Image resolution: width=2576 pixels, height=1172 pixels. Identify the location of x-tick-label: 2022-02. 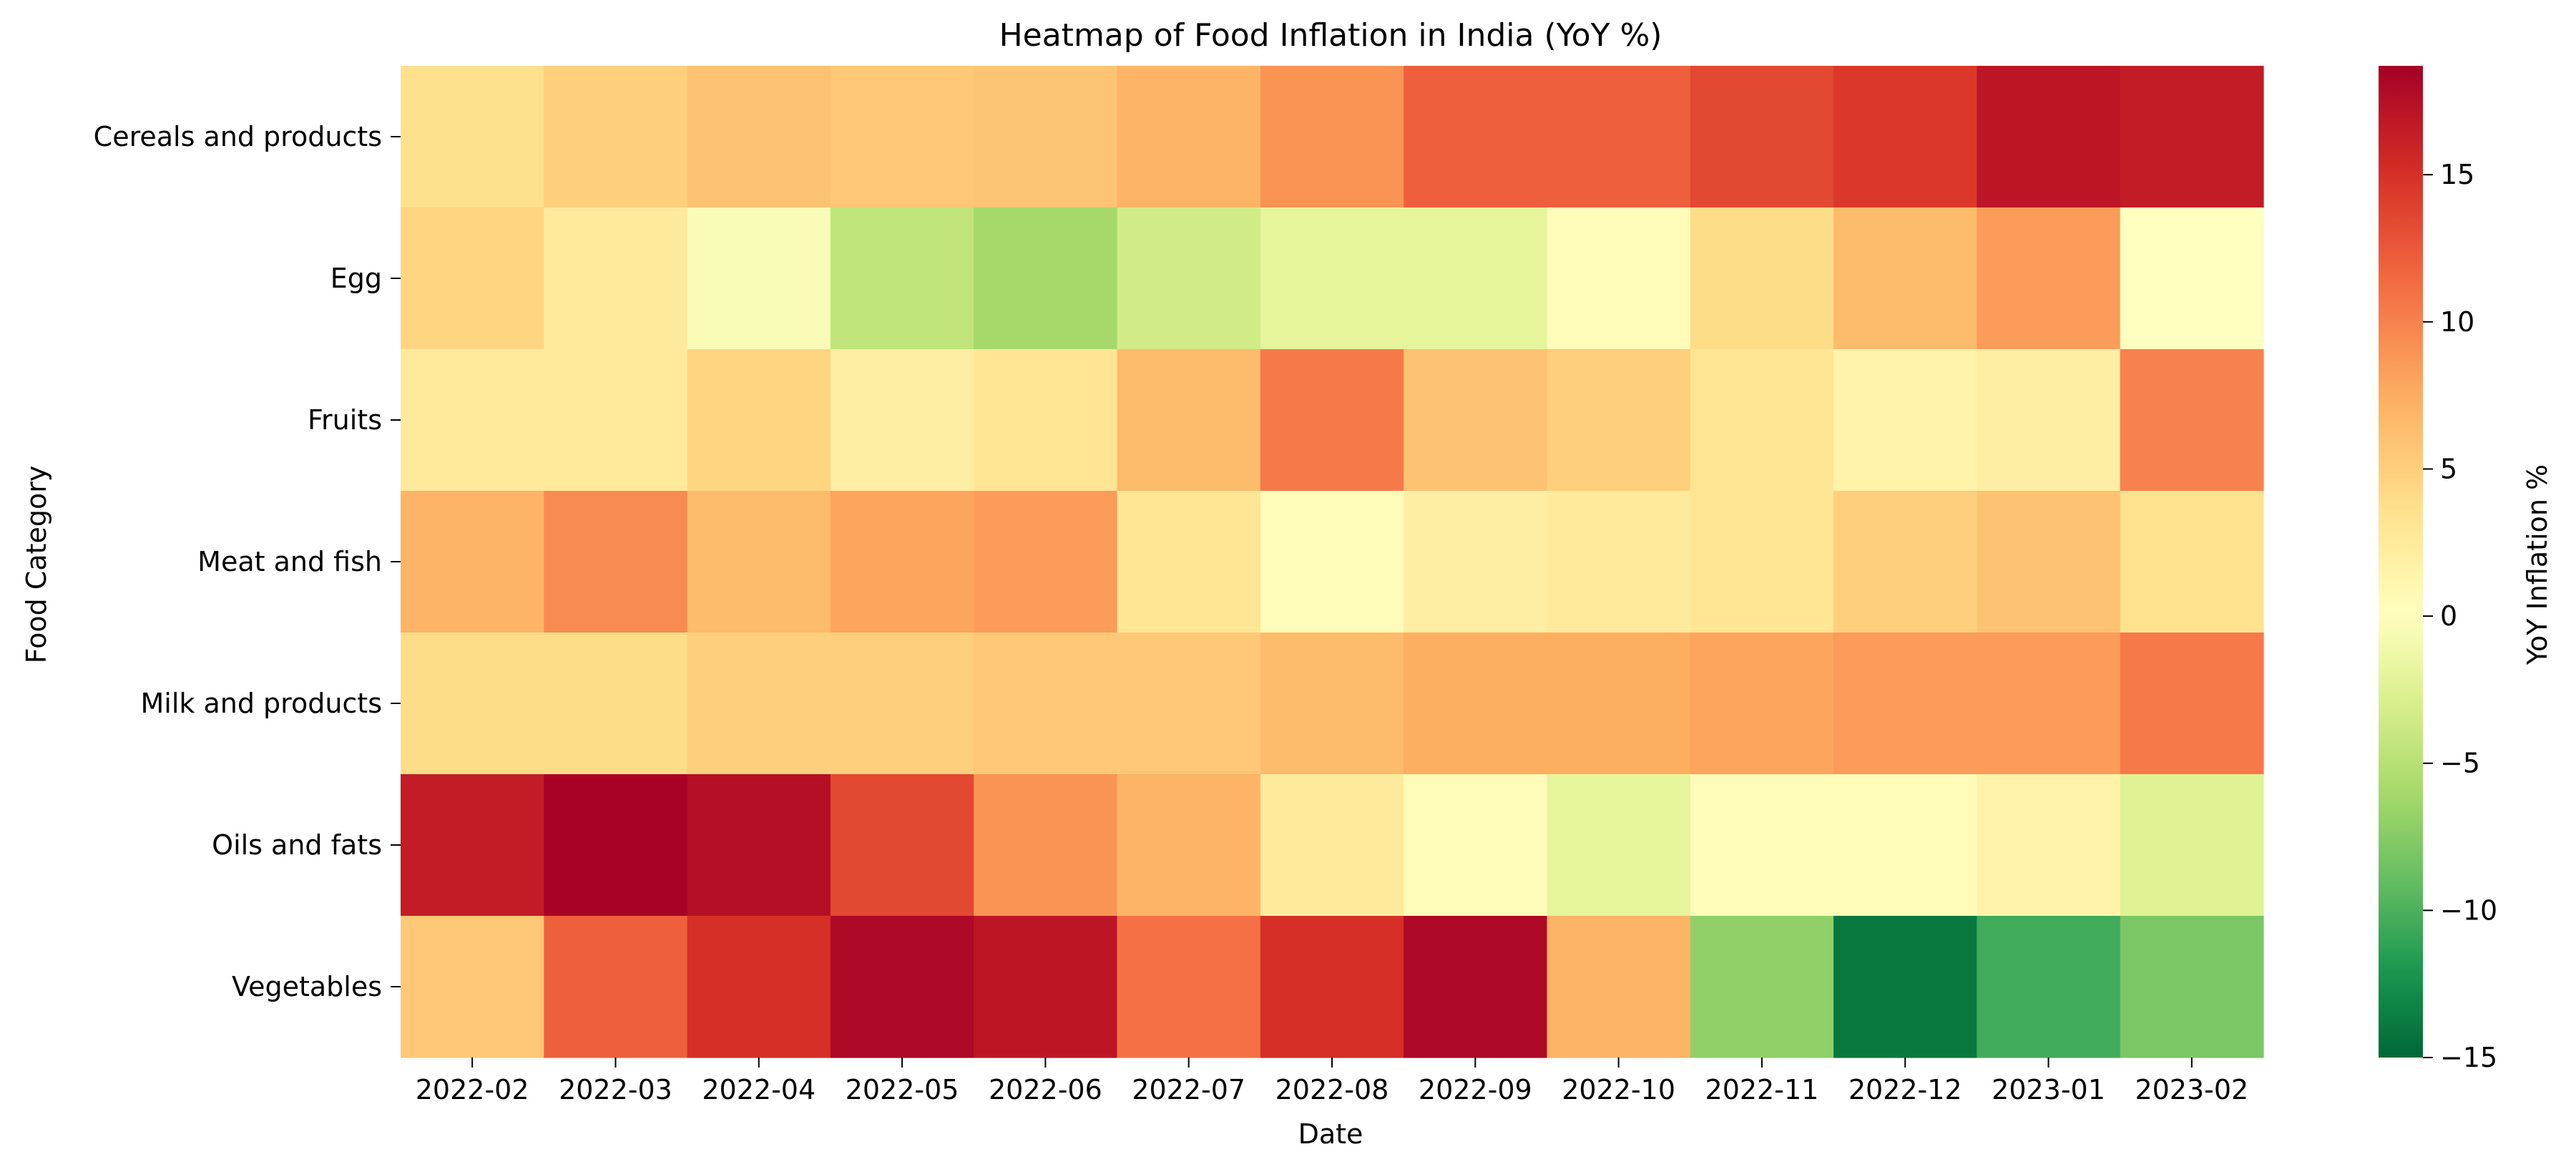
(473, 1089).